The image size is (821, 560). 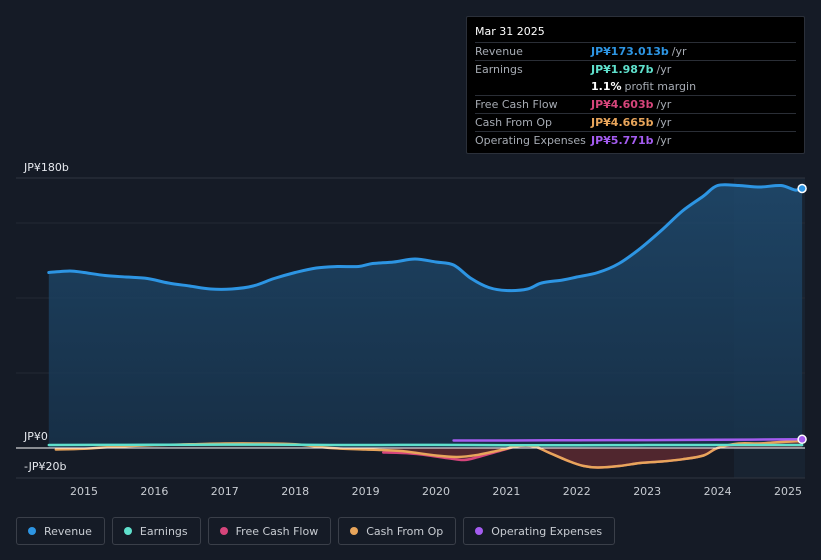 What do you see at coordinates (425, 445) in the screenshot?
I see `earnings-line` at bounding box center [425, 445].